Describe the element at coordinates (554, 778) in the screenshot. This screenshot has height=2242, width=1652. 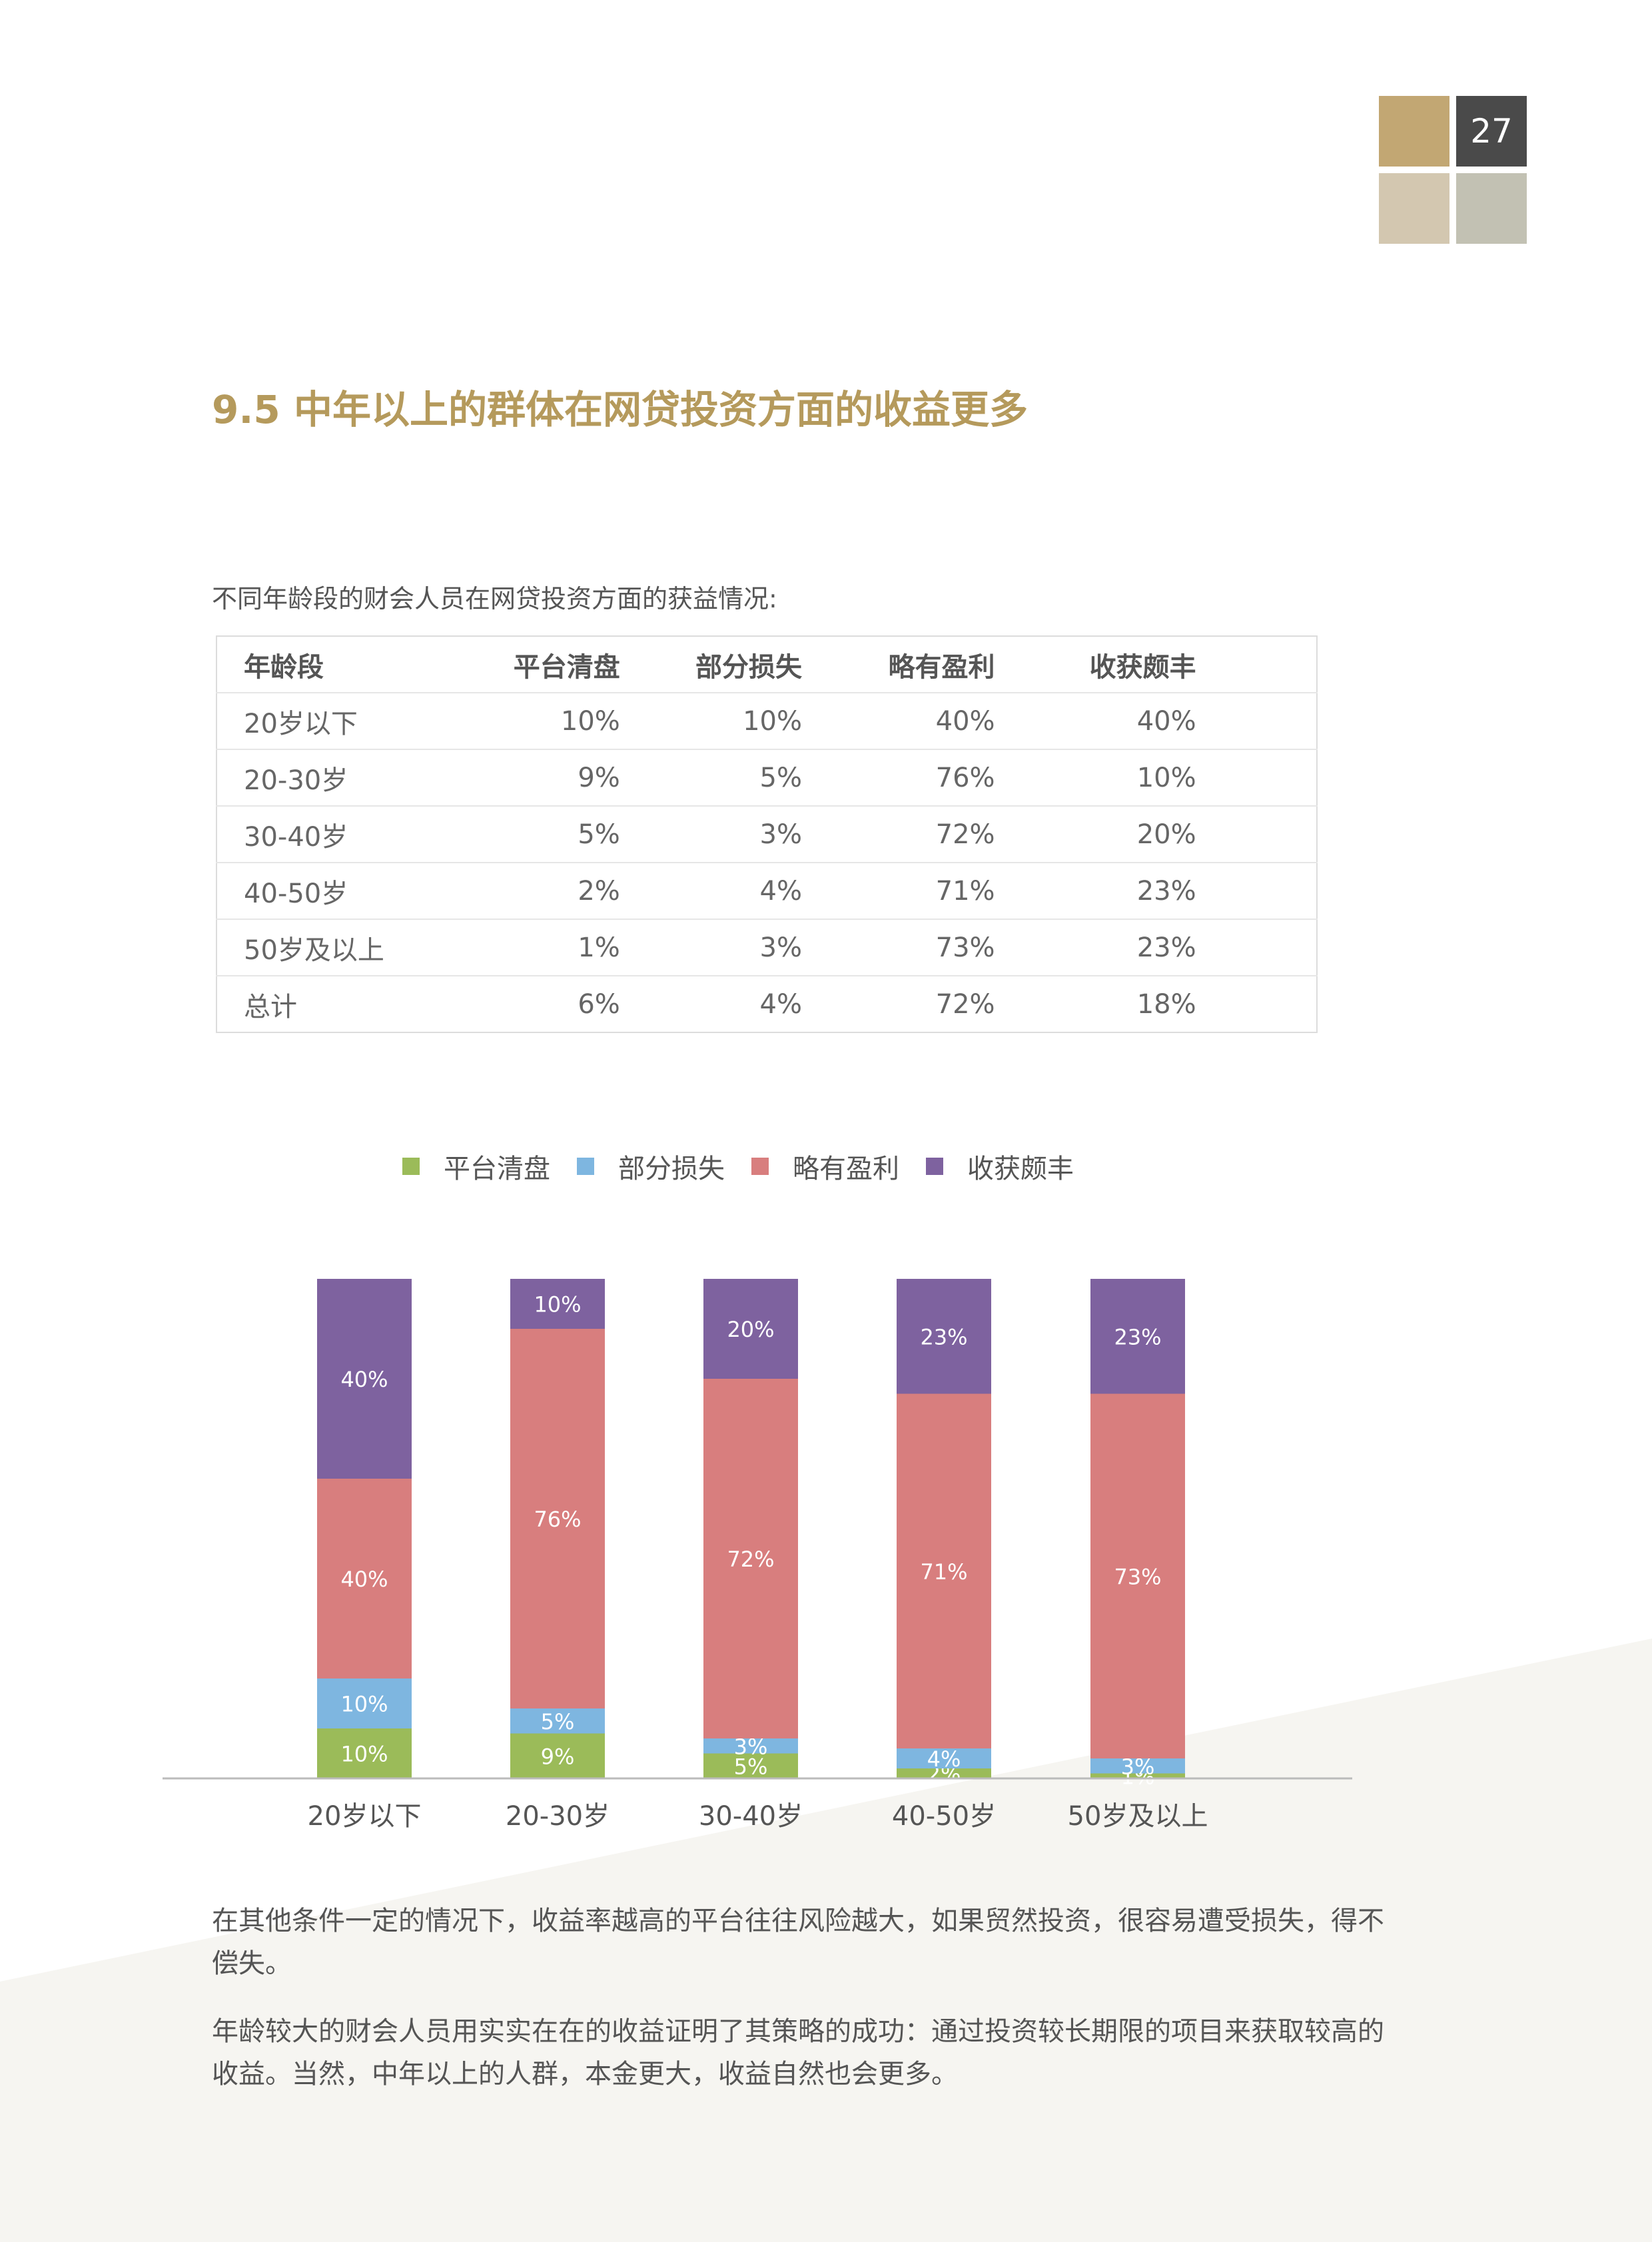
I see `table-cell: 9%` at that location.